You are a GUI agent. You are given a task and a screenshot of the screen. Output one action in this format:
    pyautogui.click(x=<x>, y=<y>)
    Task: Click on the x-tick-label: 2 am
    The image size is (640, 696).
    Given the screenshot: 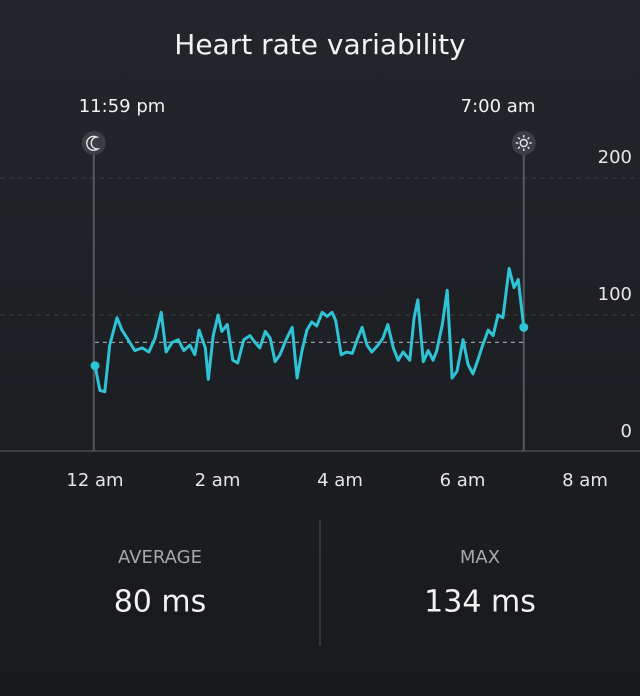 What is the action you would take?
    pyautogui.click(x=218, y=480)
    